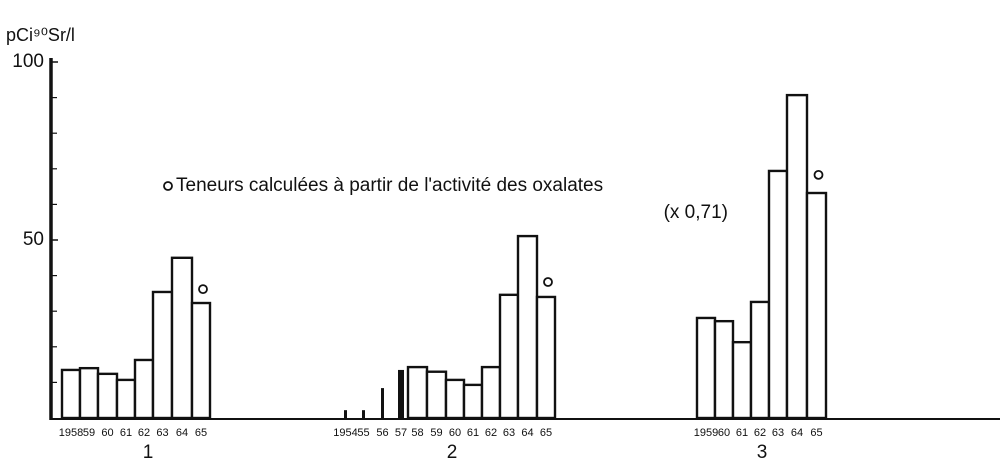  I want to click on x-tick-label: 1959, so click(706, 433).